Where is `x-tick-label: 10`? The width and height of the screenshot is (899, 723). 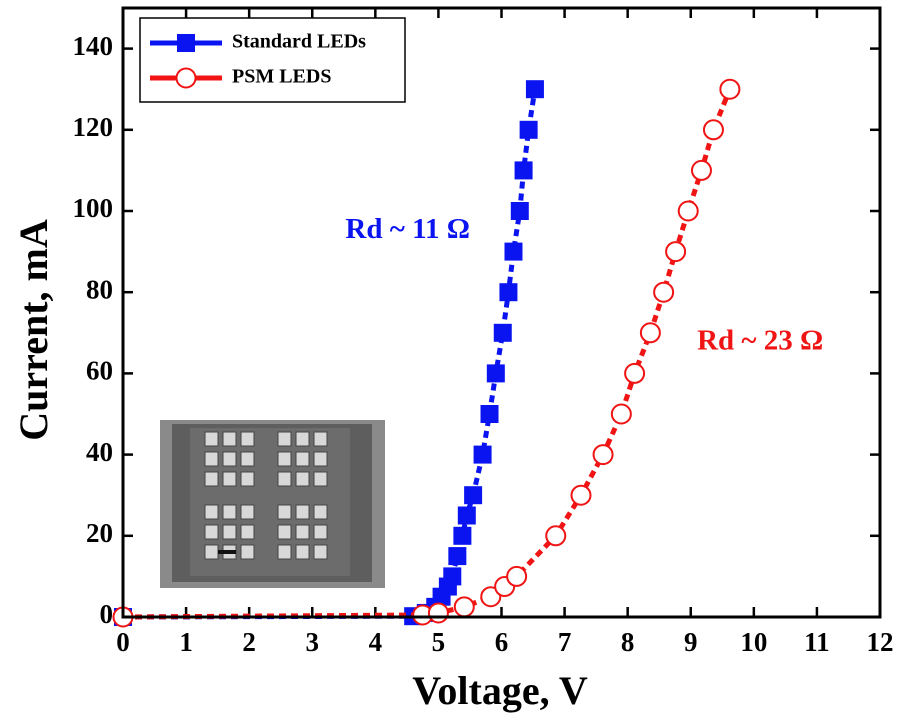
x-tick-label: 10 is located at coordinates (753, 642).